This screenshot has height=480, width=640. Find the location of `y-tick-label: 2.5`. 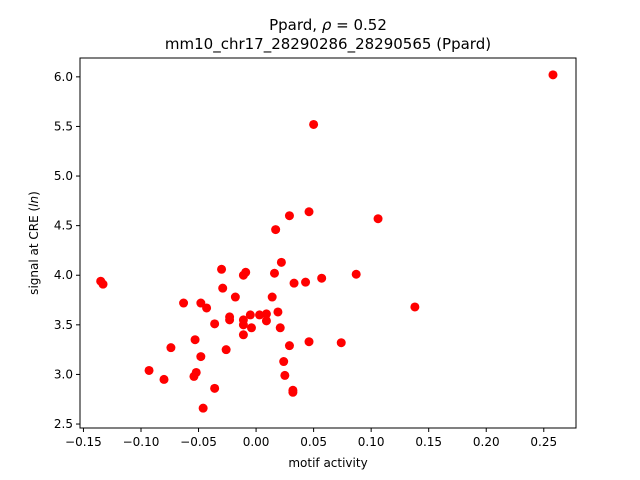

y-tick-label: 2.5 is located at coordinates (63, 424).